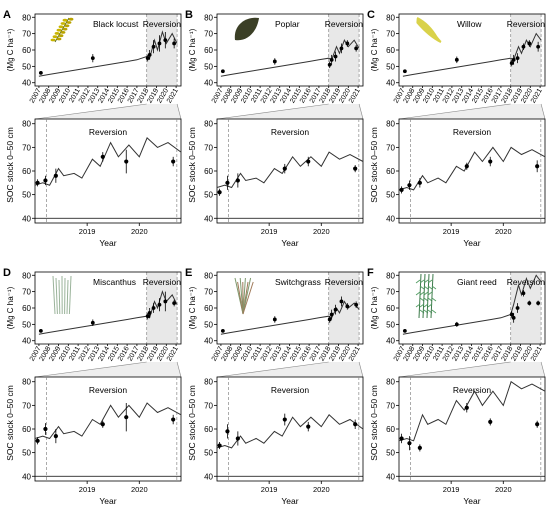 The width and height of the screenshot is (550, 513). I want to click on panel-letter: D, so click(7, 273).